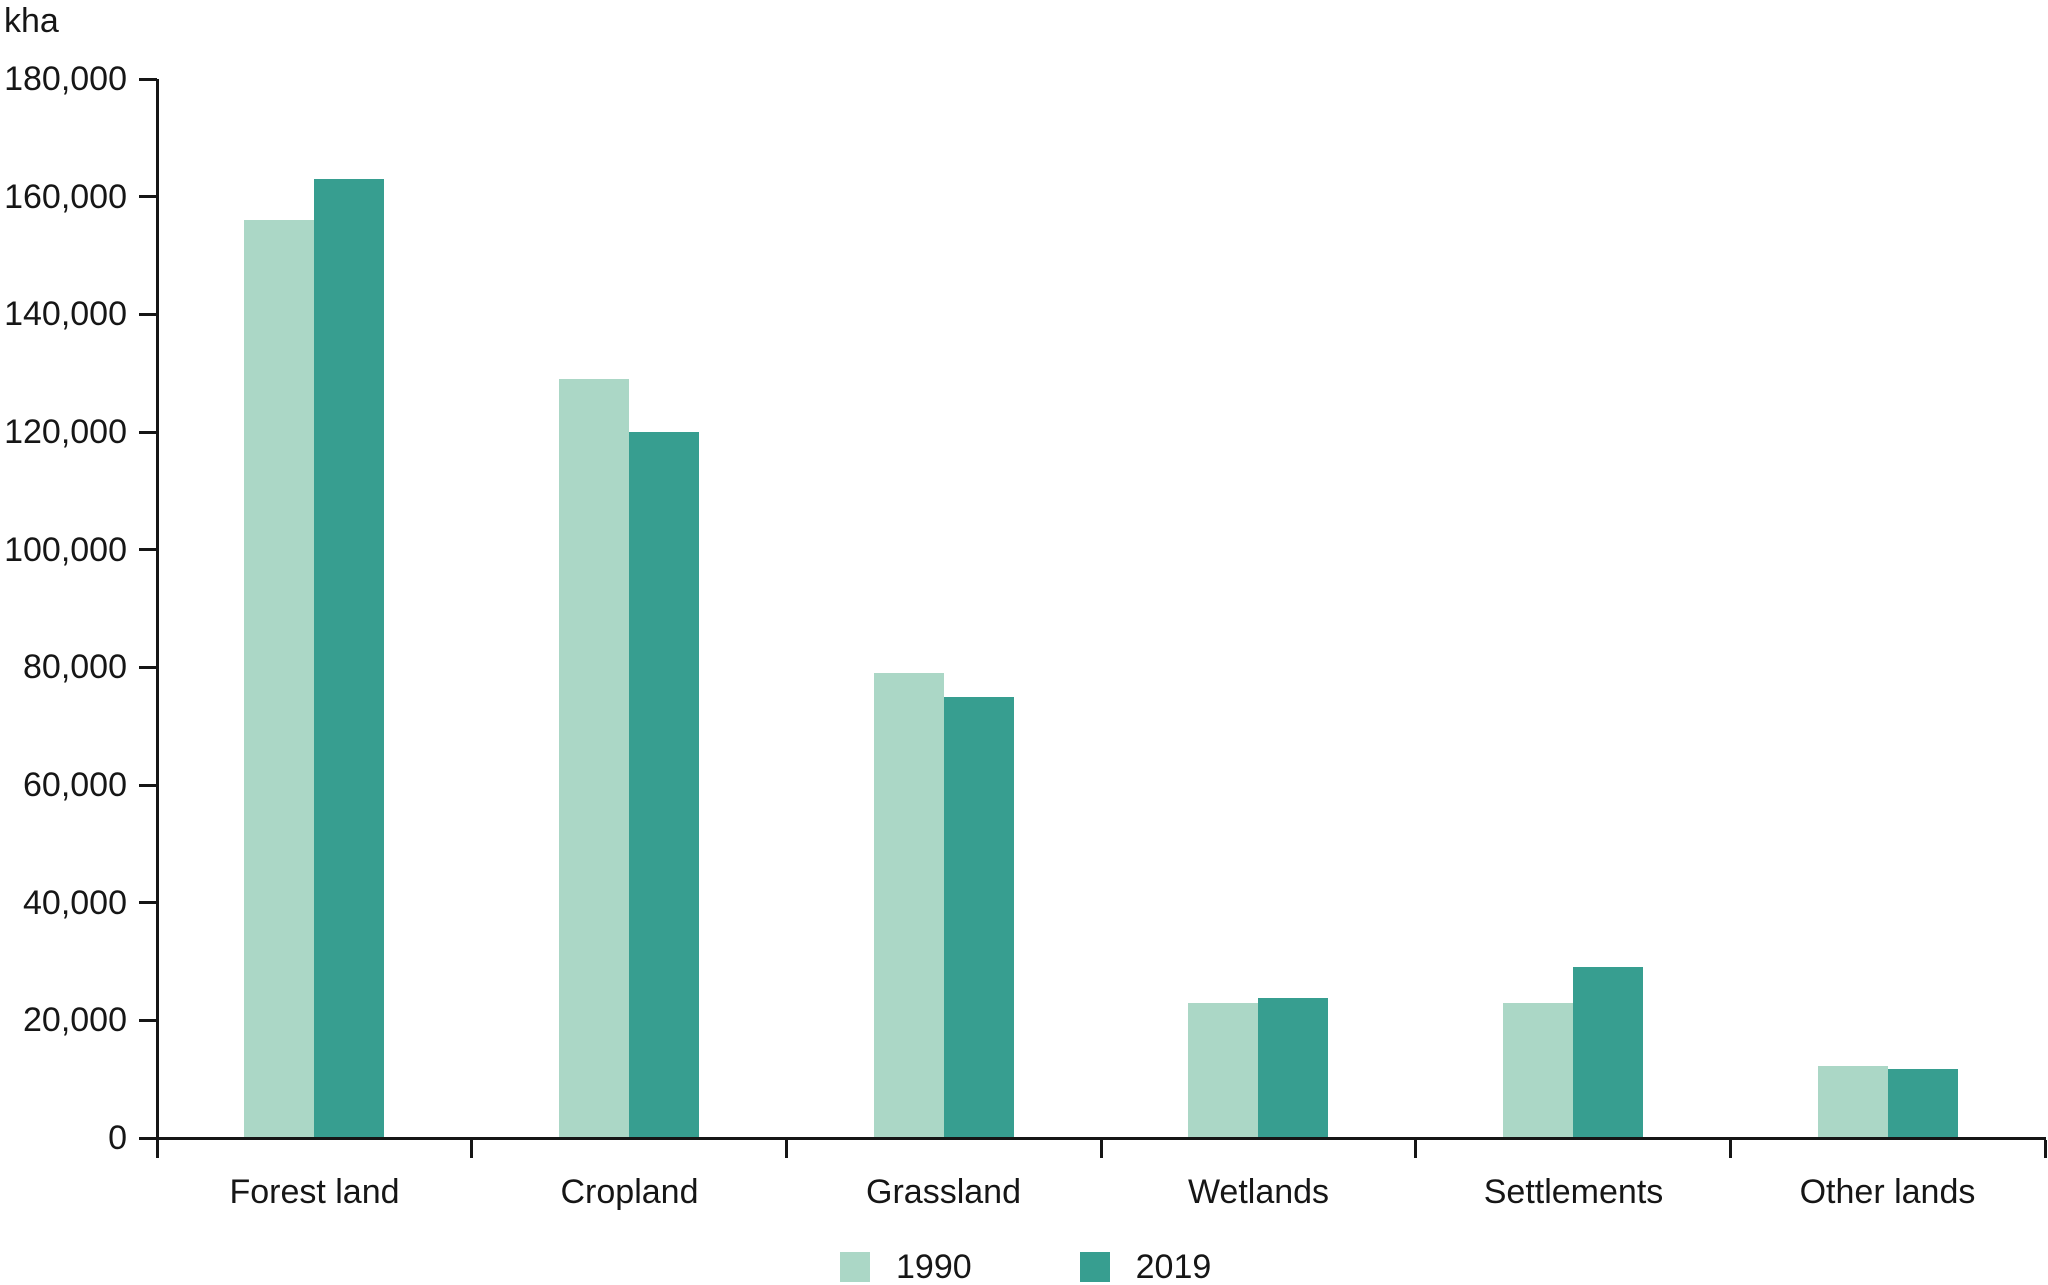 Image resolution: width=2048 pixels, height=1285 pixels. I want to click on bar-2019-cropland, so click(664, 785).